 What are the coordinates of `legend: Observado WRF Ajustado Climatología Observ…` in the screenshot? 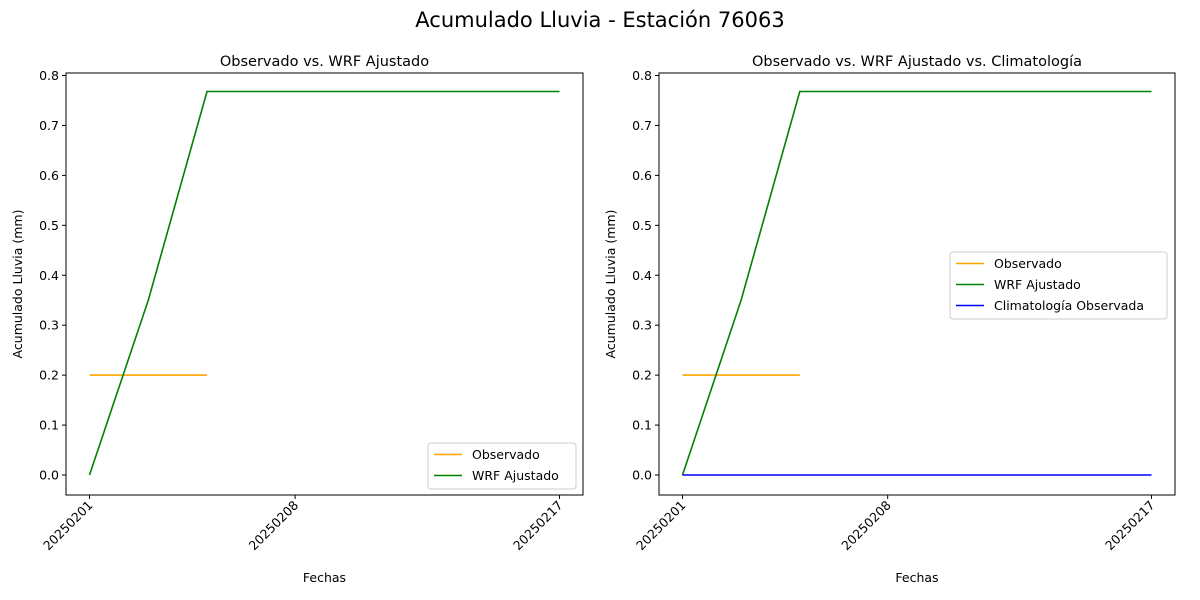 It's located at (1058, 285).